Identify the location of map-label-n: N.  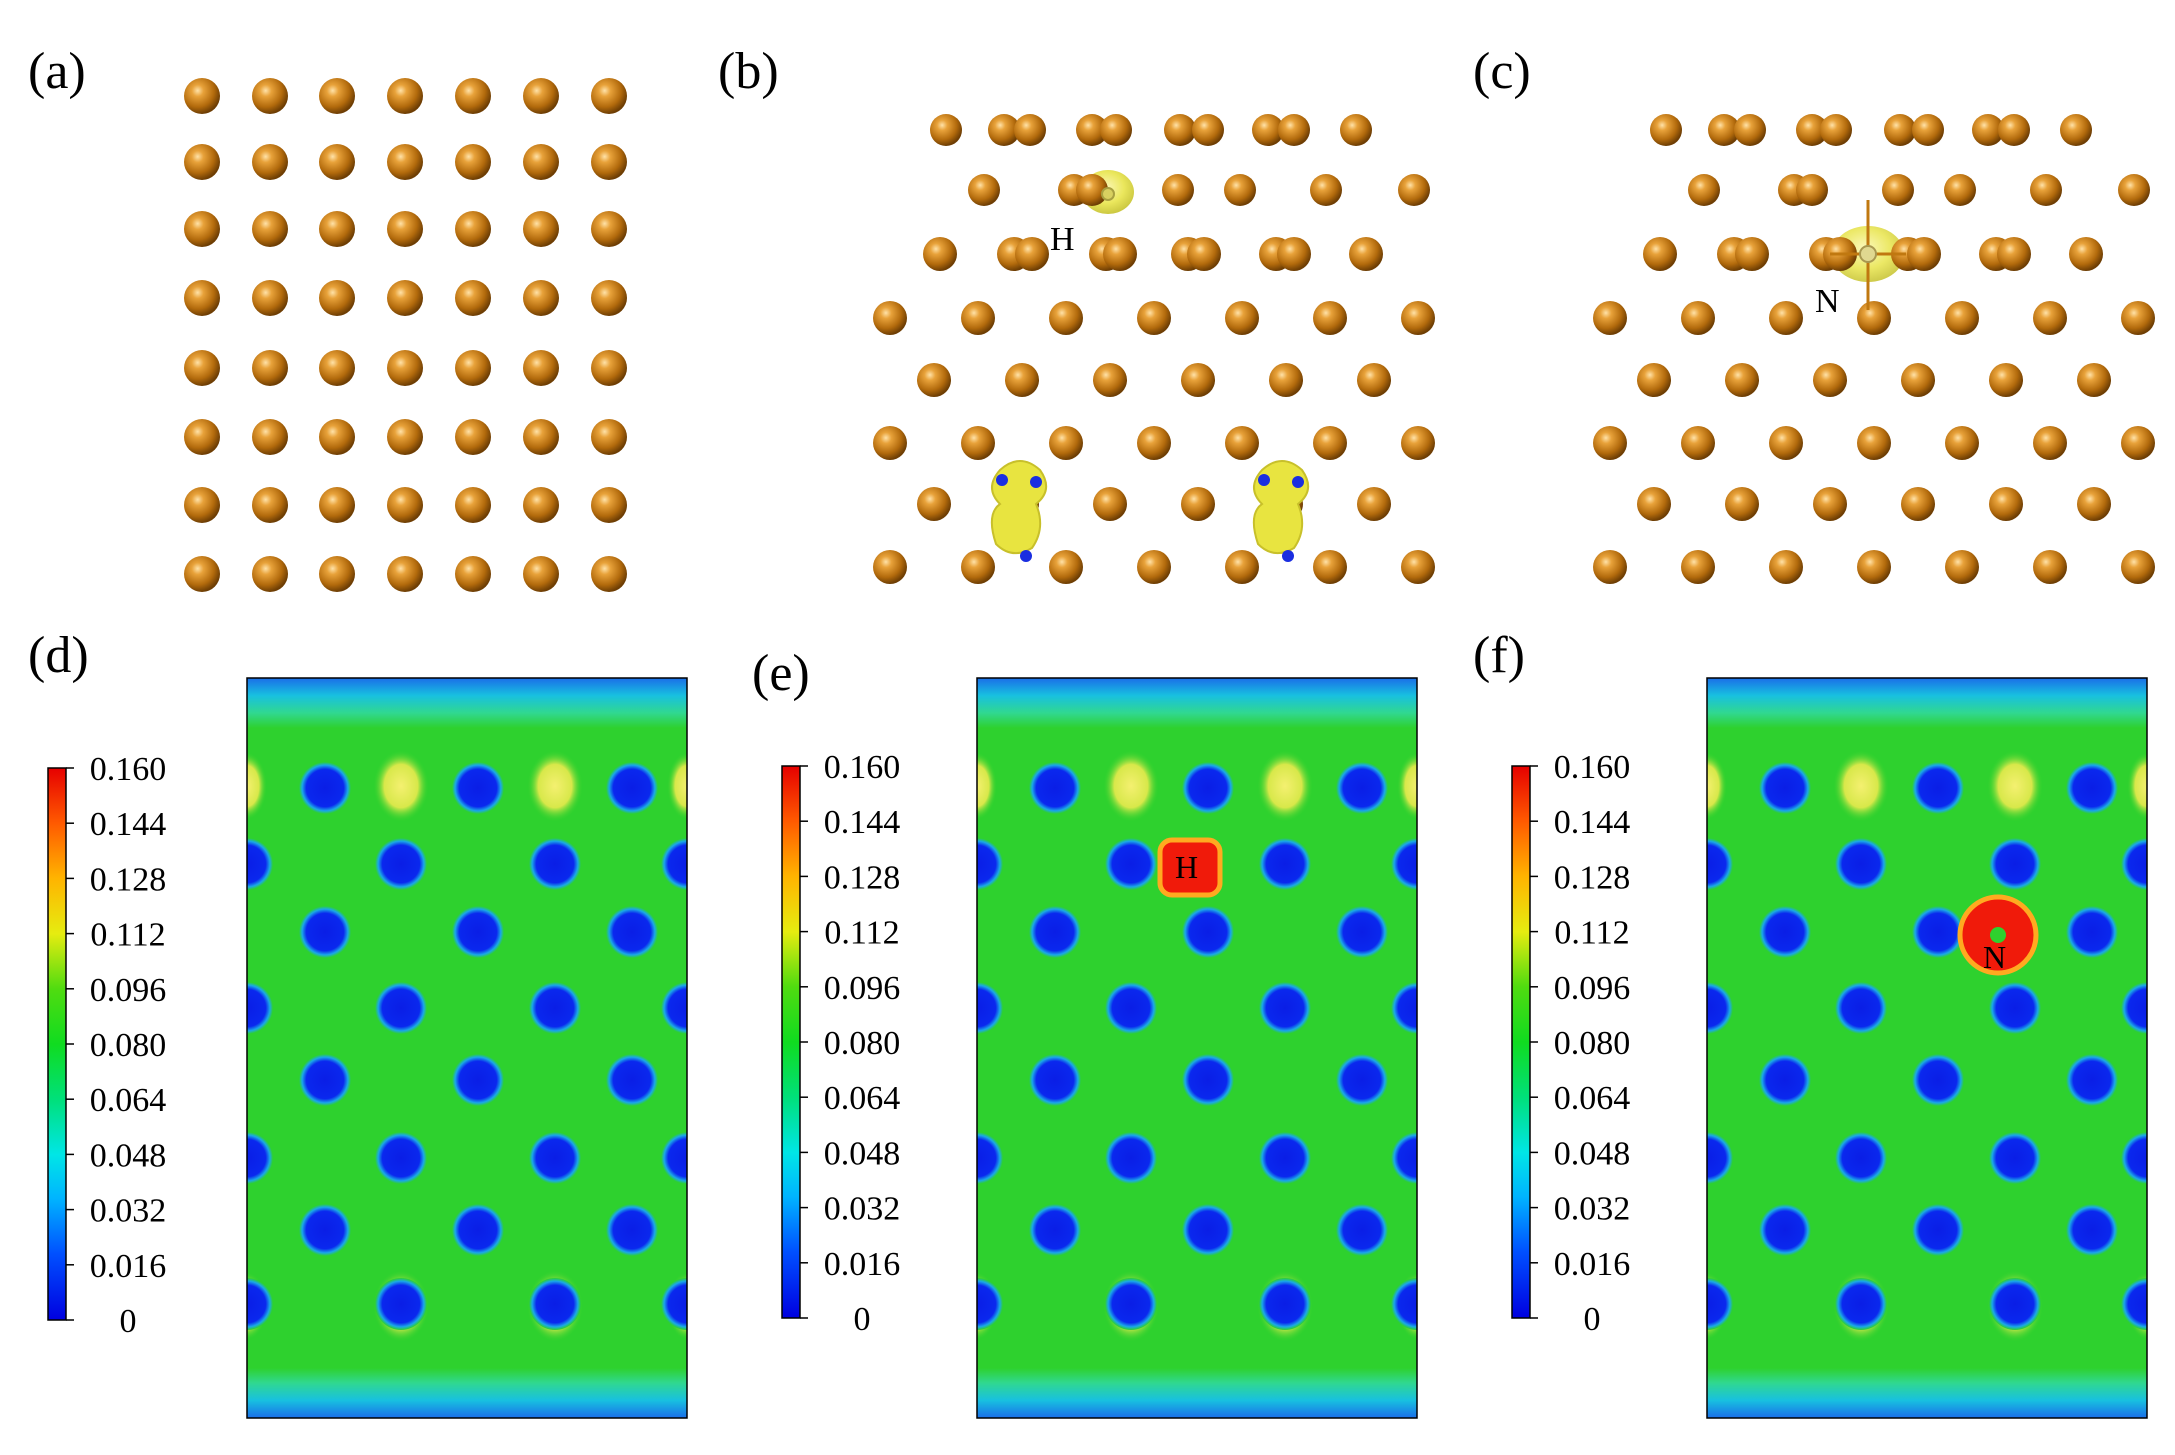
(1994, 957).